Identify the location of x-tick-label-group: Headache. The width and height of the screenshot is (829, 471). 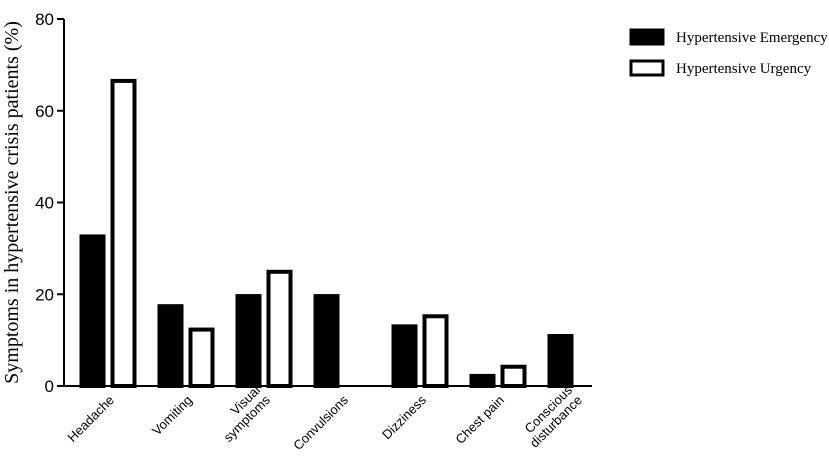
(90, 418).